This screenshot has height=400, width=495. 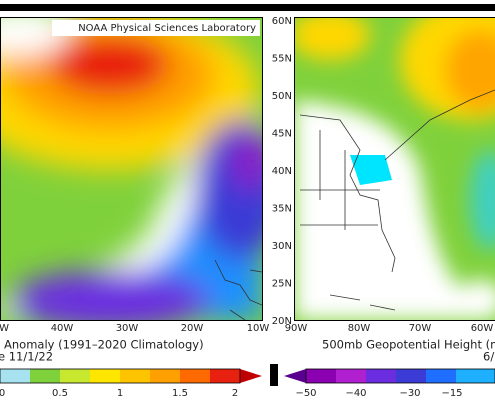 I want to click on lon-label: 30W, so click(x=127, y=328).